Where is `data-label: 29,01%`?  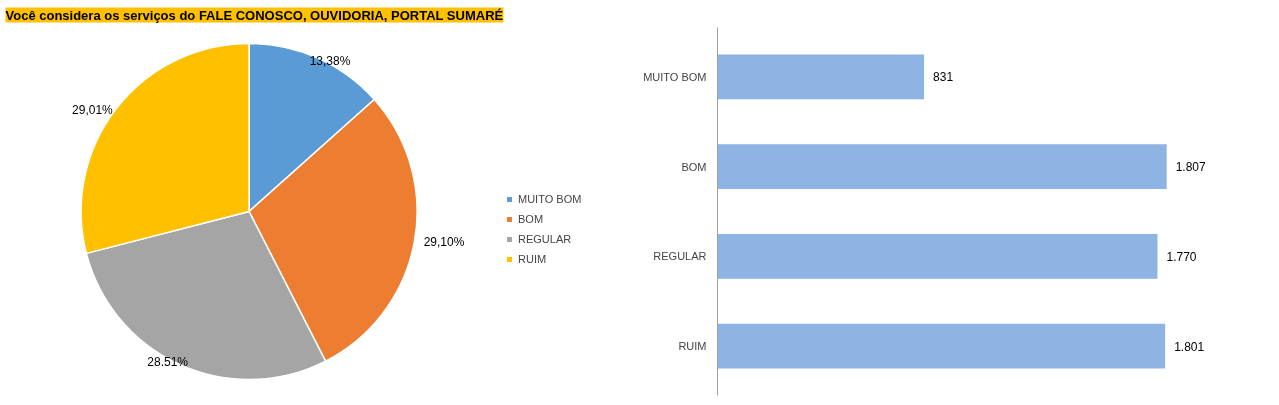
data-label: 29,01% is located at coordinates (93, 110).